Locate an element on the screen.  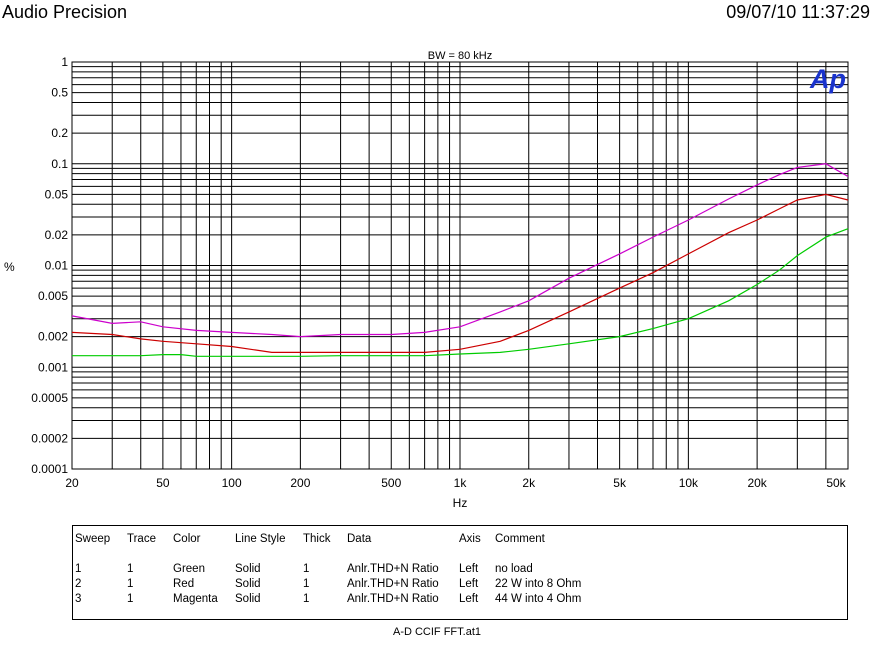
y-tick-label: 0.1 is located at coordinates (59, 164).